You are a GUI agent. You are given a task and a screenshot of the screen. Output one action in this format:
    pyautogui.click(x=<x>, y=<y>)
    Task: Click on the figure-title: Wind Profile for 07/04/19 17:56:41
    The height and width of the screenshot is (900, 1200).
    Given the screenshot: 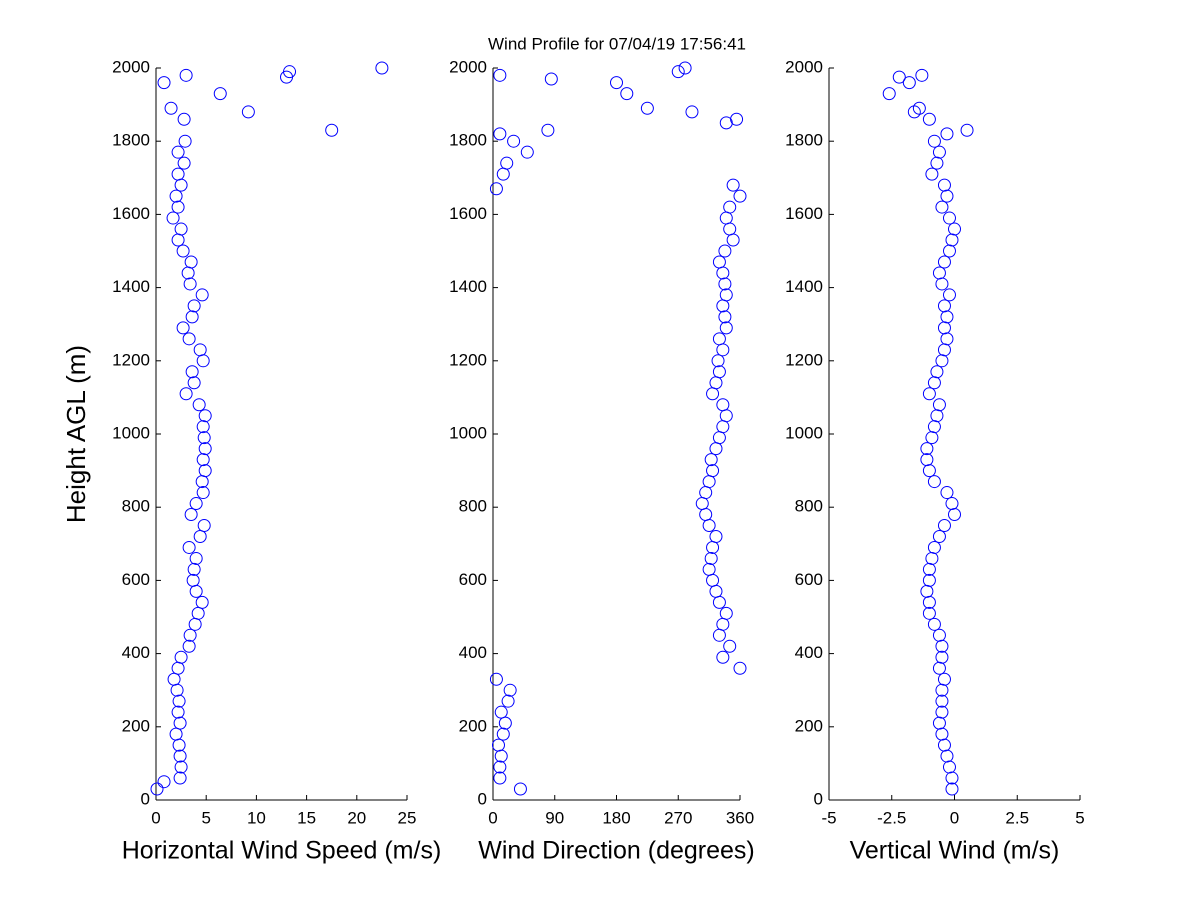 What is the action you would take?
    pyautogui.click(x=617, y=43)
    